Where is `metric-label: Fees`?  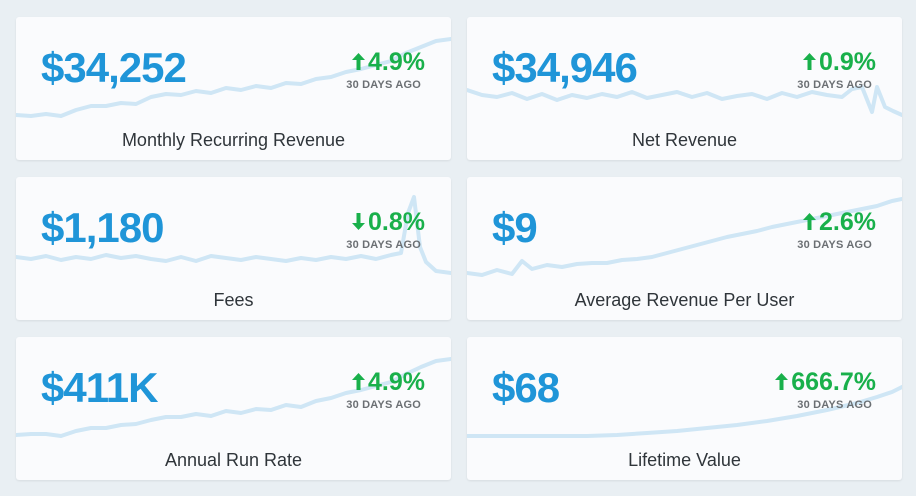
metric-label: Fees is located at coordinates (233, 300).